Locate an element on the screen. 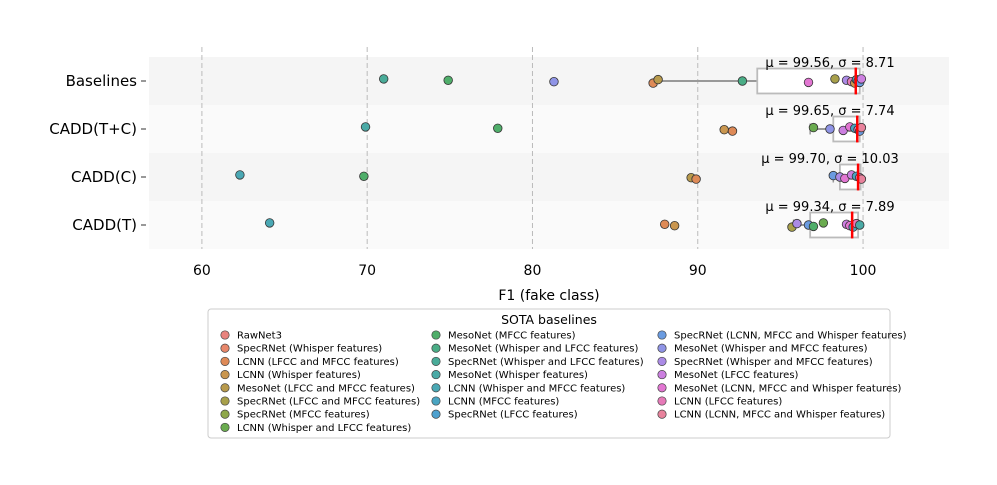  x-tick-labels: 60 70 80 90 100 is located at coordinates (534, 271).